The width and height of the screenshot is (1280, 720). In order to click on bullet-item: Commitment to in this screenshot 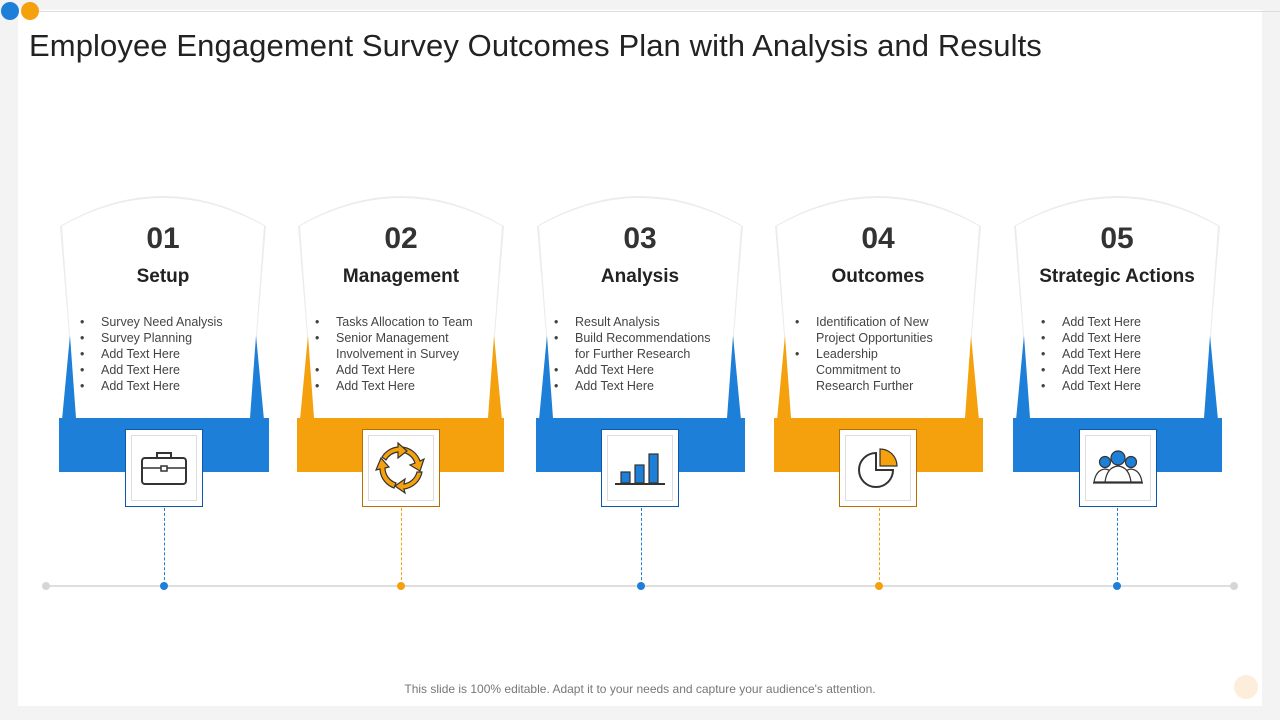, I will do `click(858, 370)`.